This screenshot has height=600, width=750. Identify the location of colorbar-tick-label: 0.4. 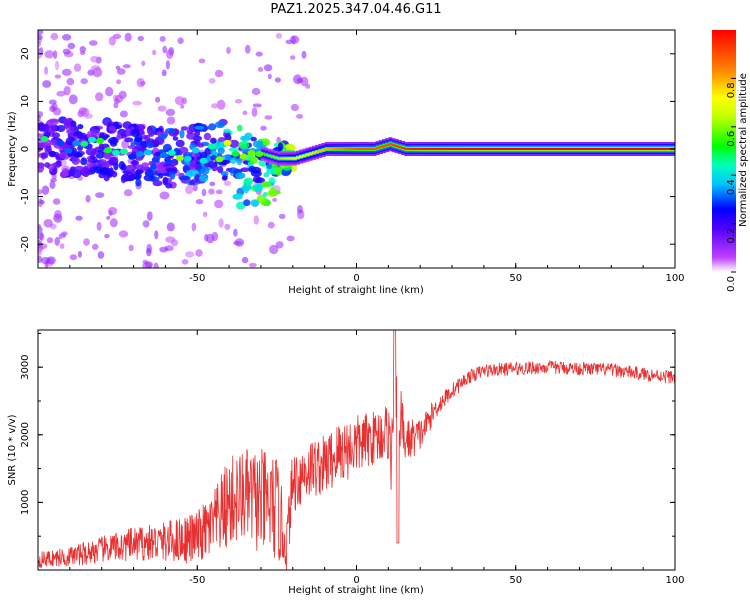
(731, 187).